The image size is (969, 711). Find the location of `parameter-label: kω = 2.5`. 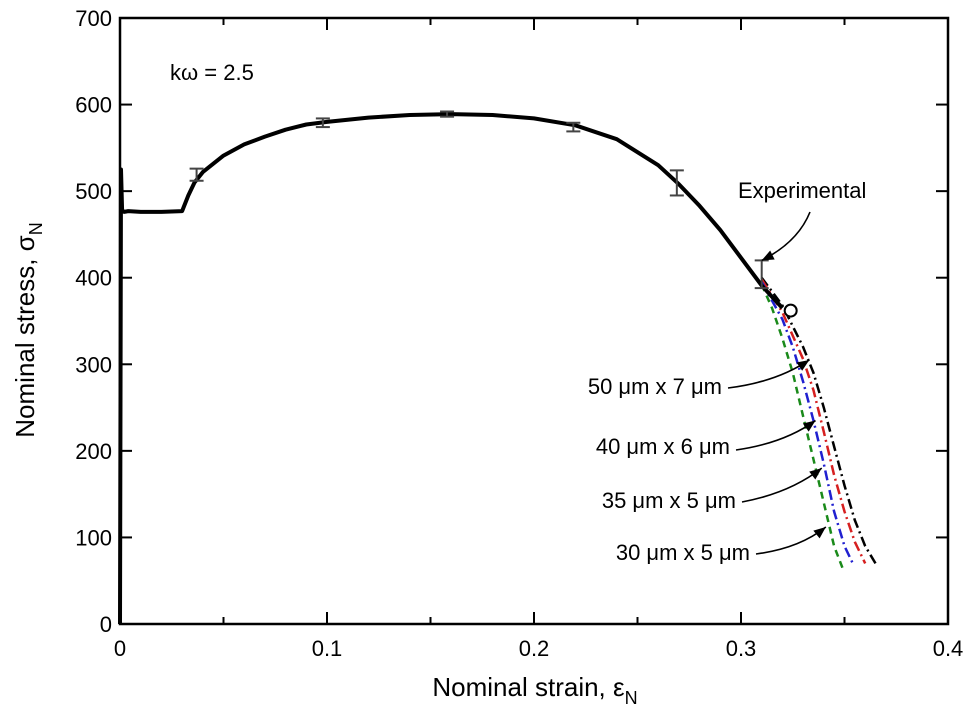

parameter-label: kω = 2.5 is located at coordinates (212, 72).